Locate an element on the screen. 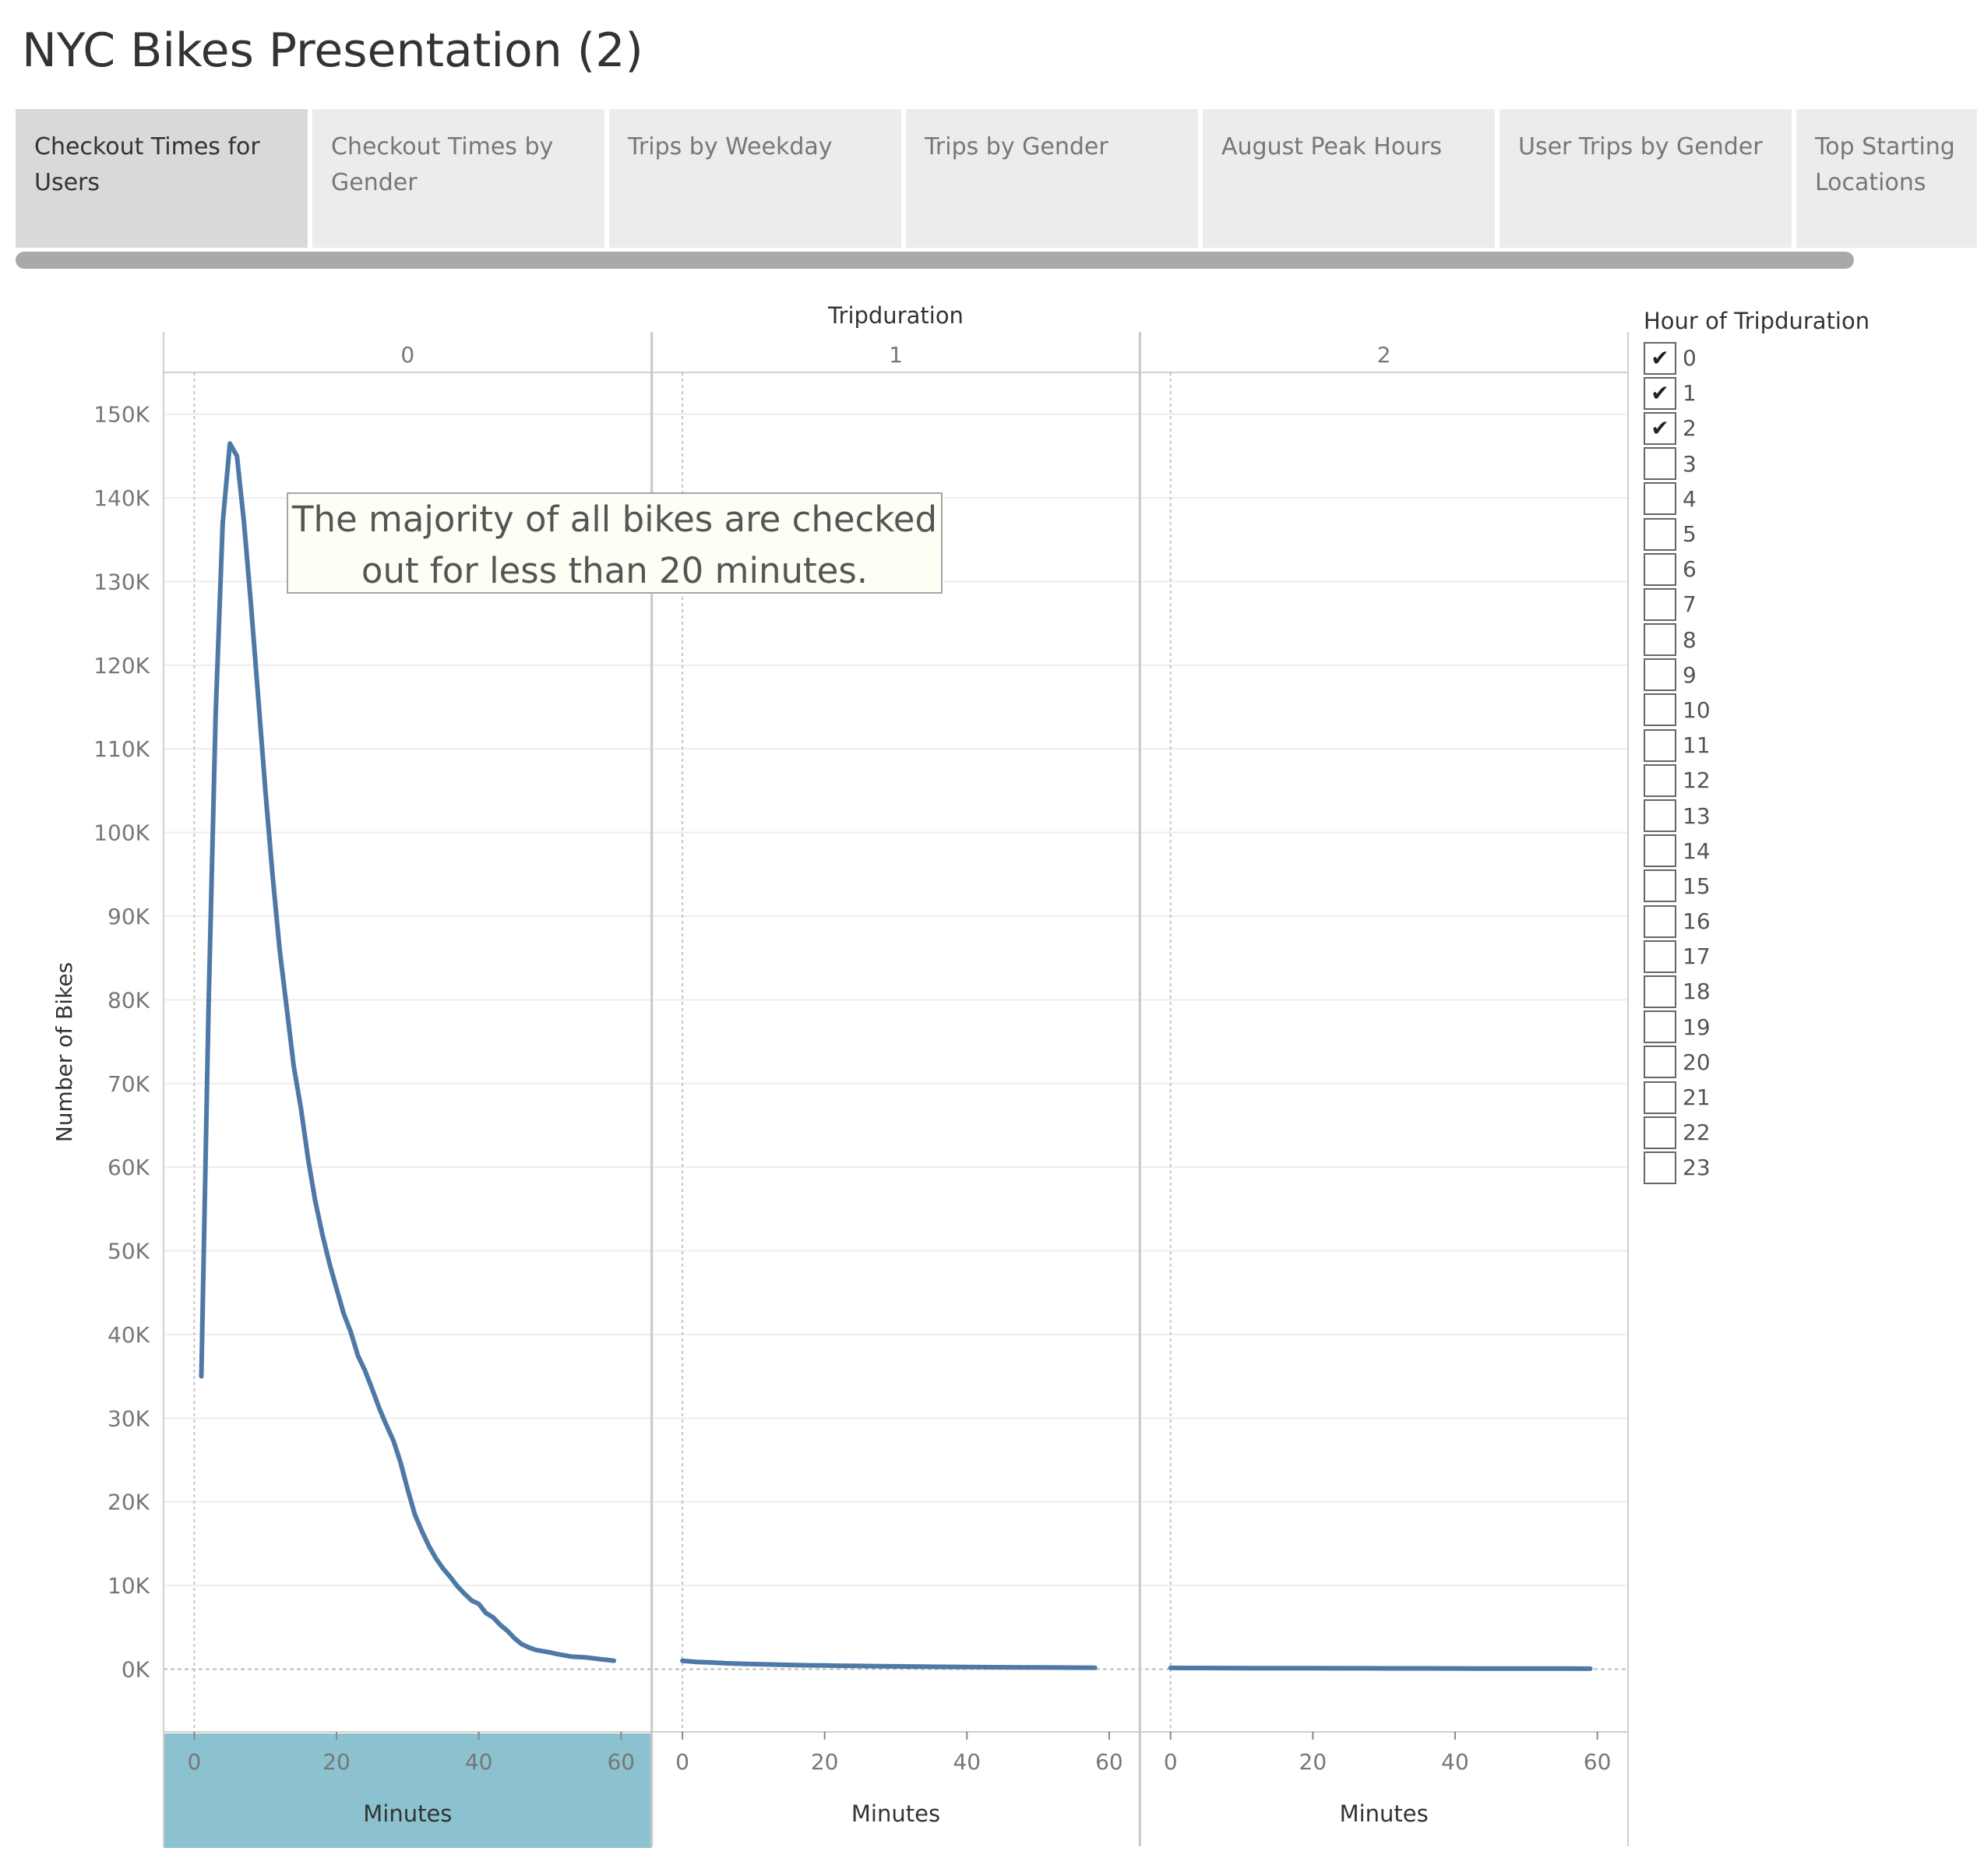 The width and height of the screenshot is (1977, 1876). y-tick-label: 80K is located at coordinates (128, 1000).